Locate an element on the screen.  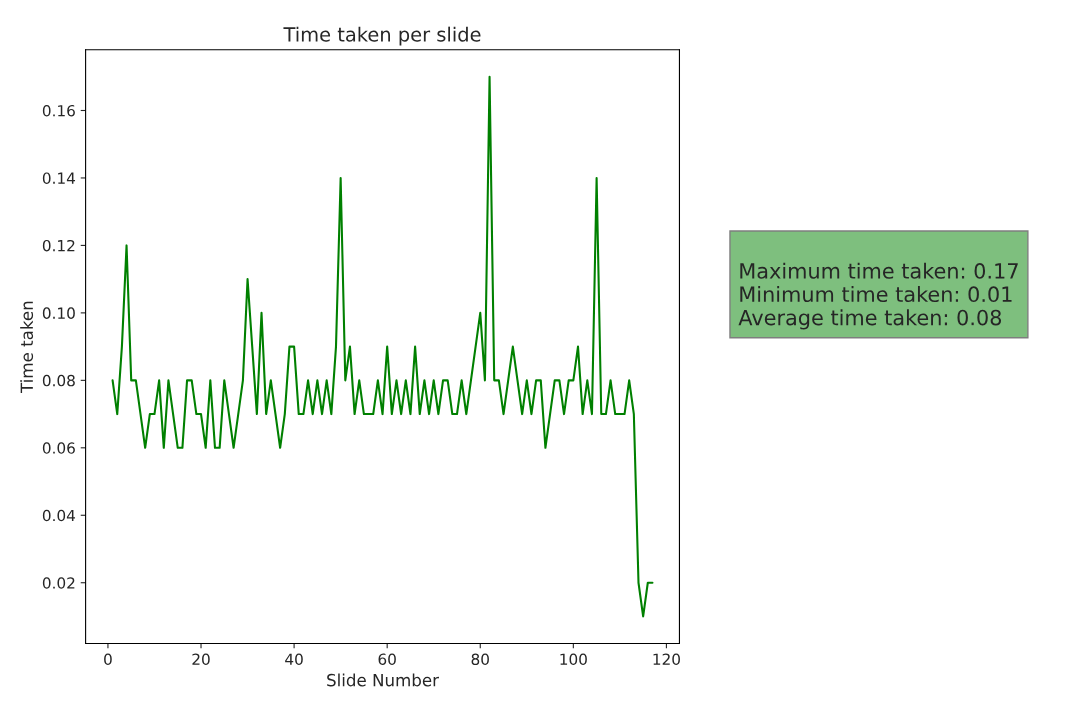
x-tick-label: 20 is located at coordinates (201, 659).